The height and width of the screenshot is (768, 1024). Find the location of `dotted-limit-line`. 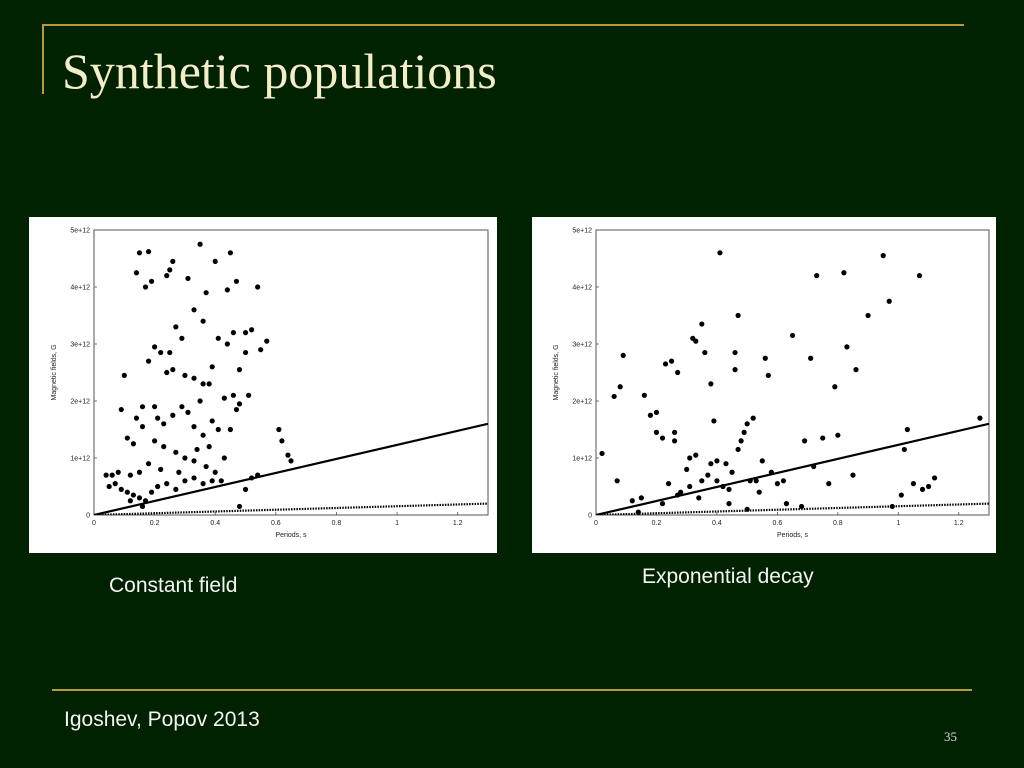

dotted-limit-line is located at coordinates (291, 508).